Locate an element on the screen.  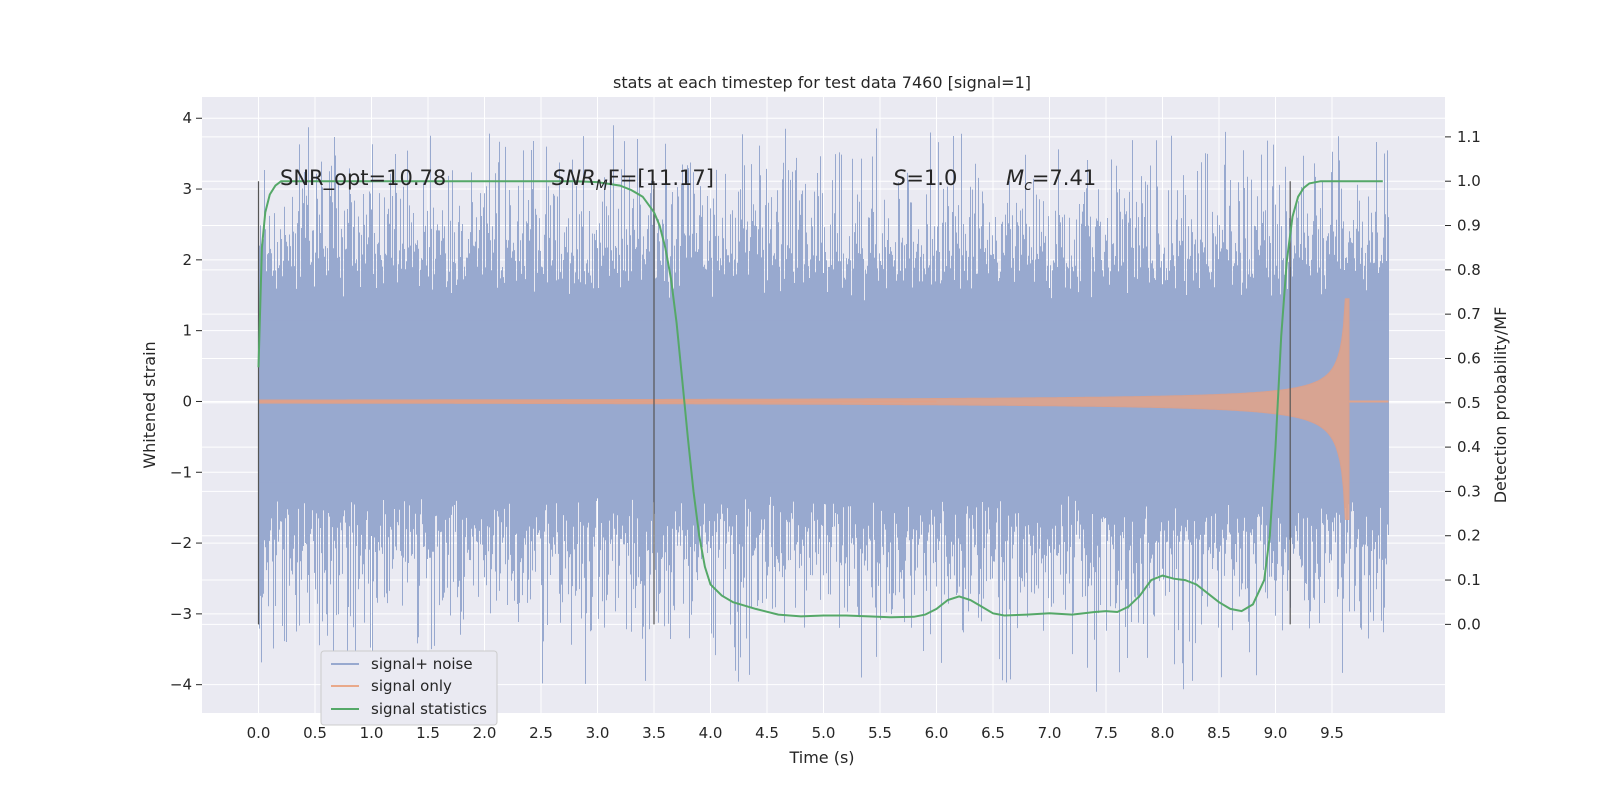
right-y-tick-label: 0.2 is located at coordinates (1469, 536).